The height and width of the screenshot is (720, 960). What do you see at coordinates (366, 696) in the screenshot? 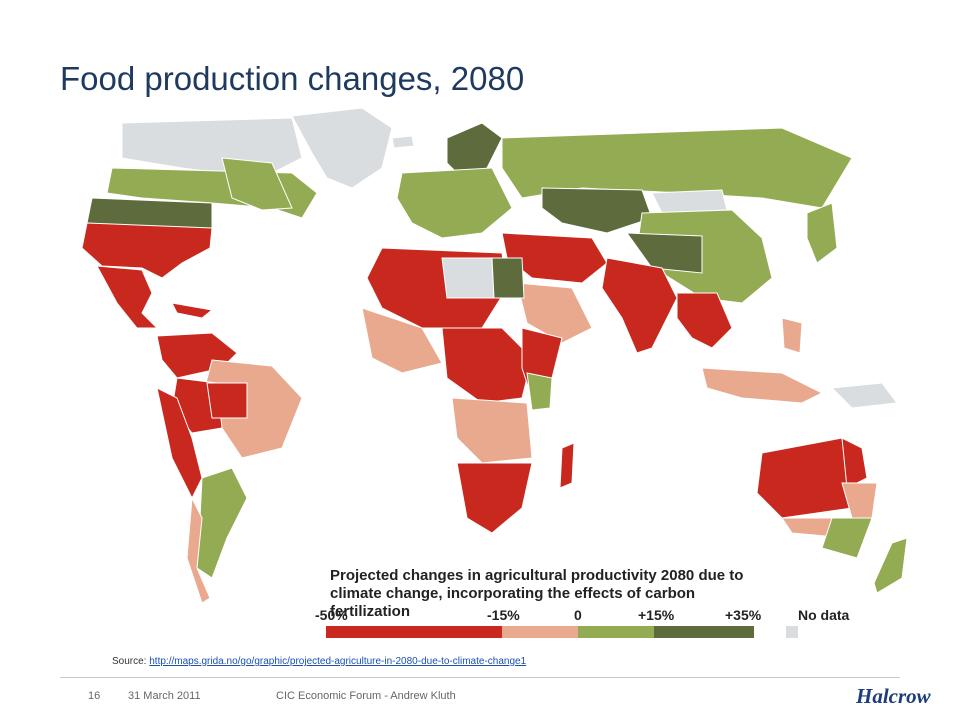
I see `footer-text: CIC Economic Forum - Andrew Kluth` at bounding box center [366, 696].